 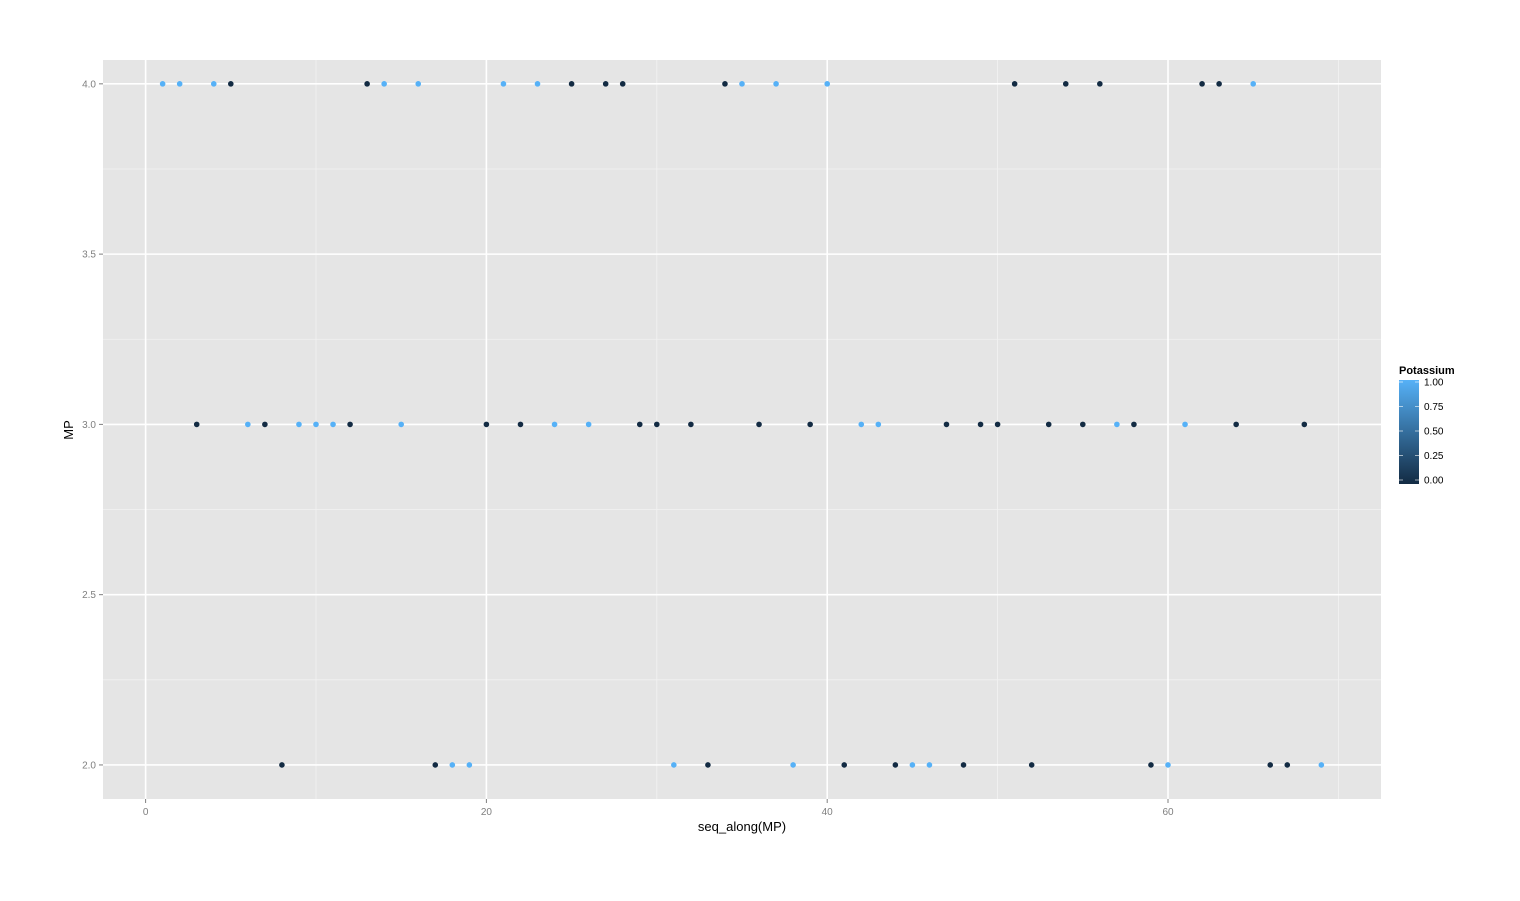 What do you see at coordinates (1434, 383) in the screenshot?
I see `legend-label: 1.00` at bounding box center [1434, 383].